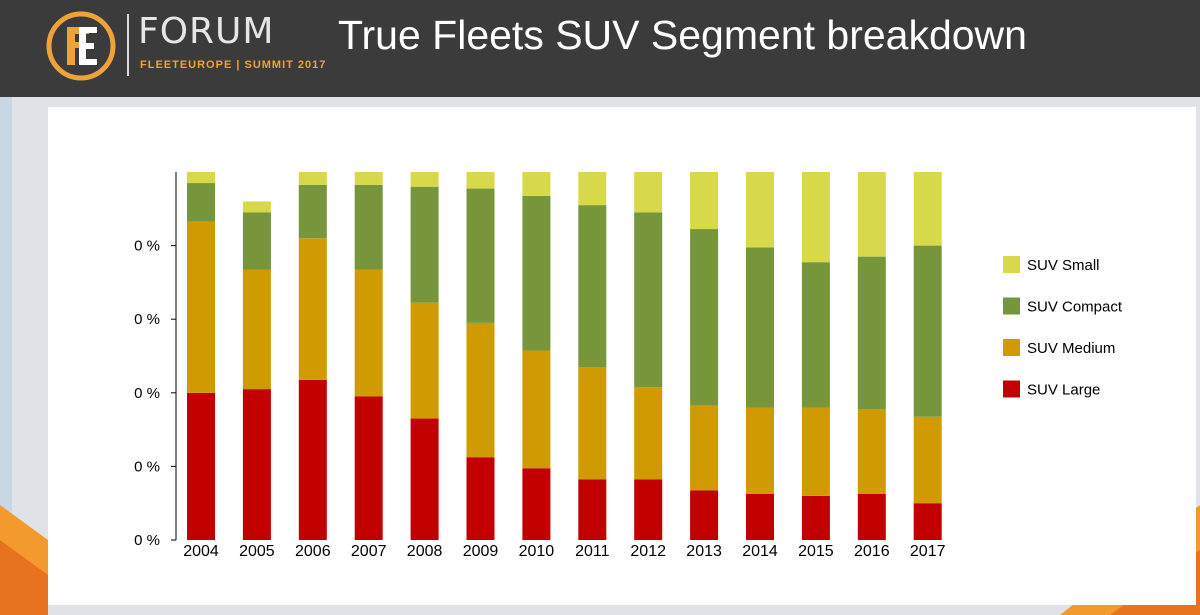 This screenshot has width=1200, height=615. Describe the element at coordinates (257, 551) in the screenshot. I see `x-tick-label: 2005` at that location.